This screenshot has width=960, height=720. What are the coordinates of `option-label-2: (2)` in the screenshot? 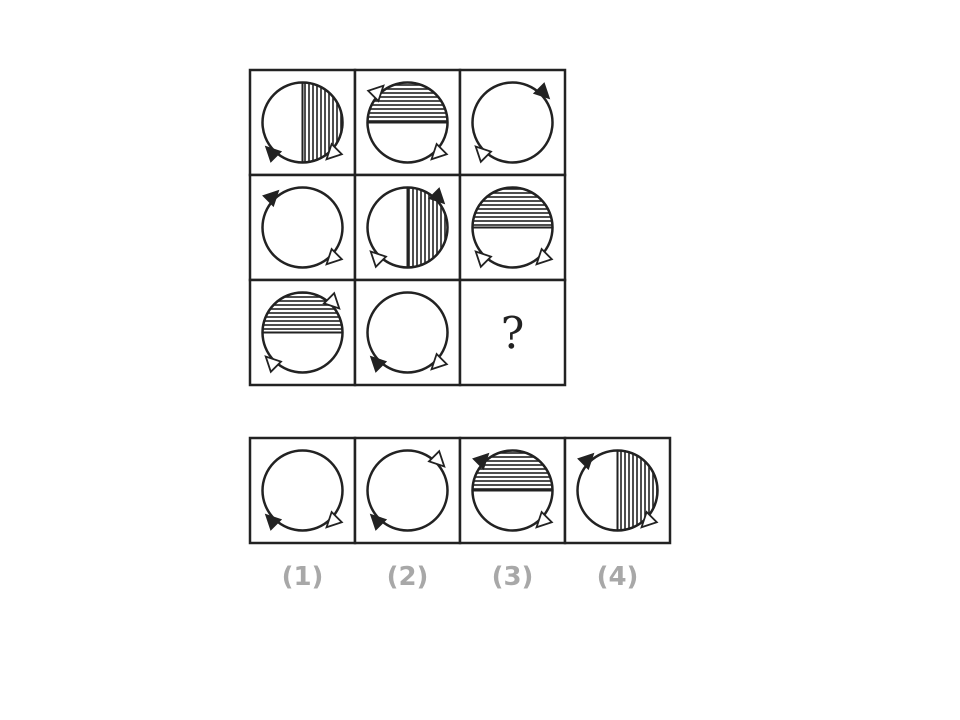 It's located at (408, 577).